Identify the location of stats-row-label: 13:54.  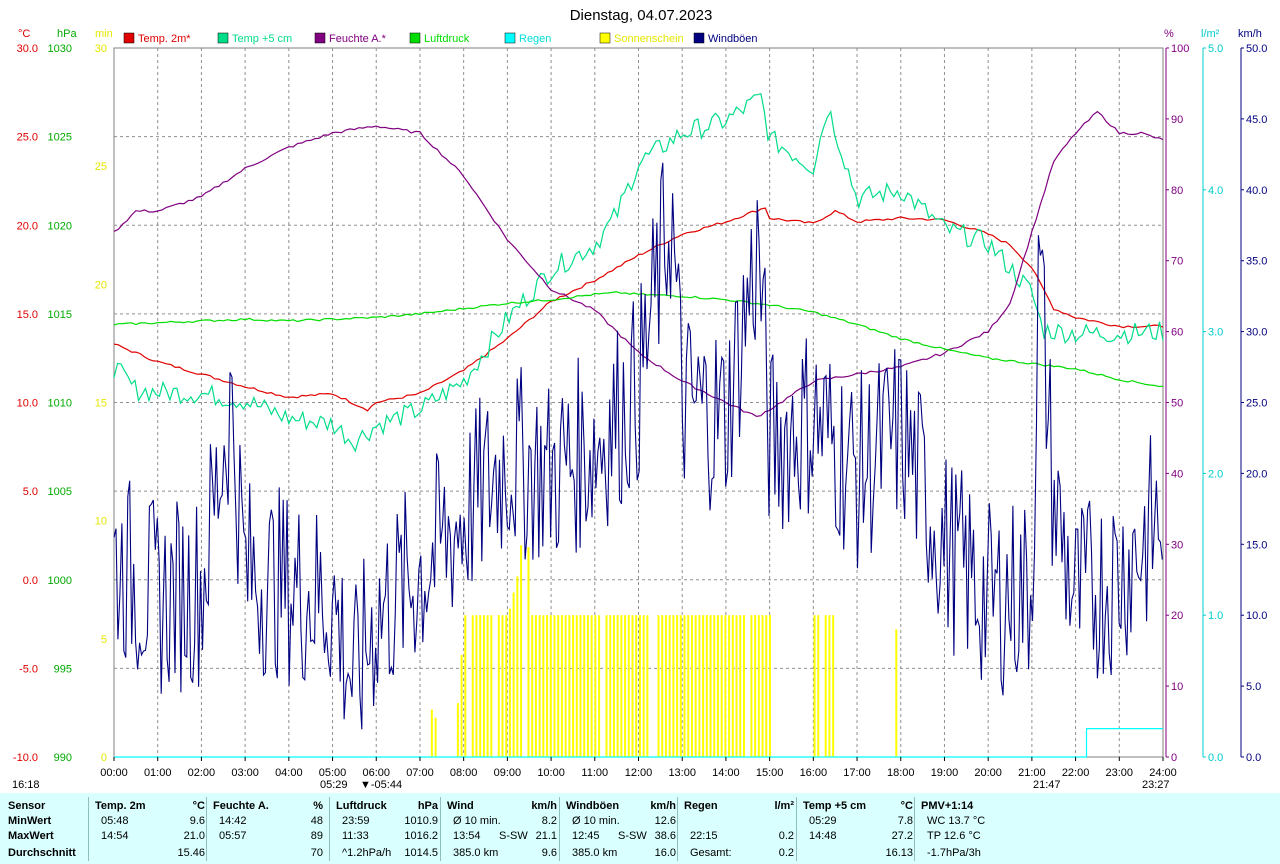
(467, 836).